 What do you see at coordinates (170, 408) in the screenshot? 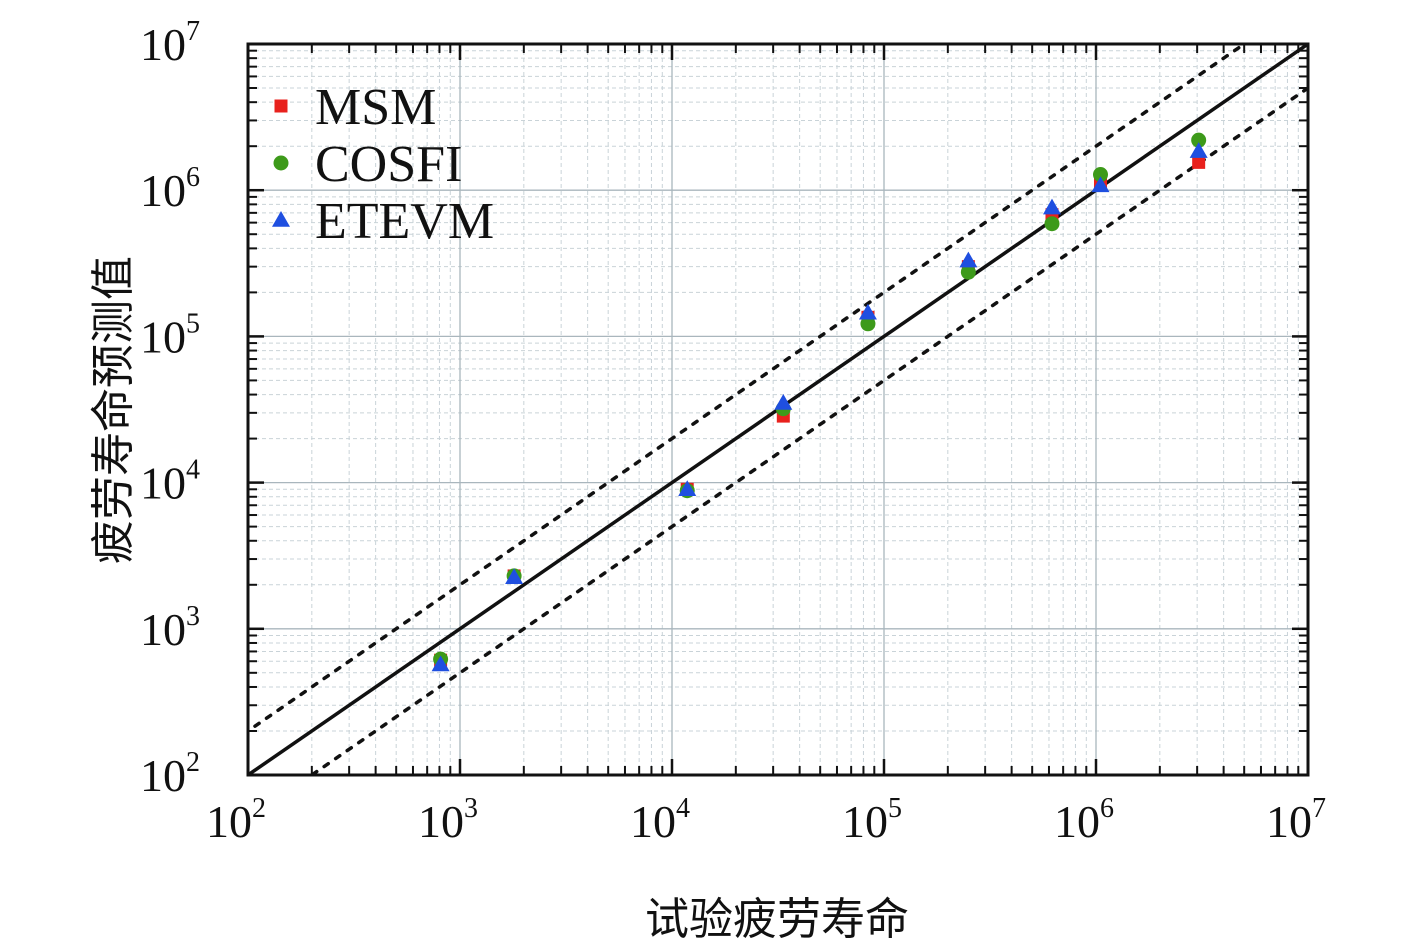
I see `y-tick-labels: 10² 10³ 10⁴ 10⁵ 10⁶ 10⁷` at bounding box center [170, 408].